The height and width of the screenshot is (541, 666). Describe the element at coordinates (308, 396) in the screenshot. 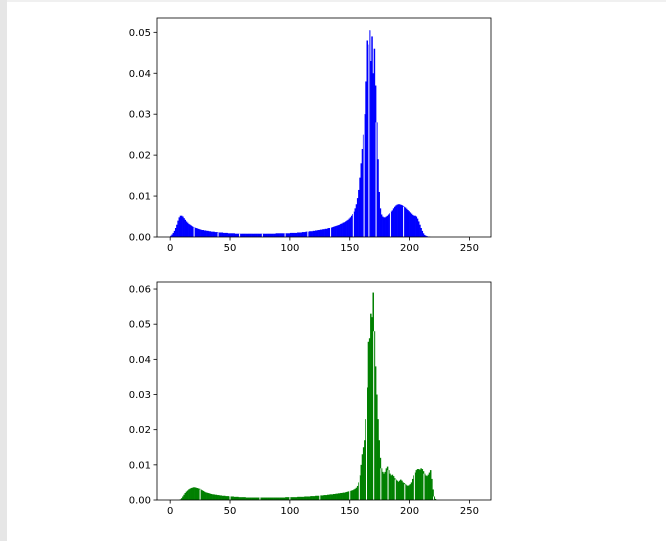

I see `bars` at that location.